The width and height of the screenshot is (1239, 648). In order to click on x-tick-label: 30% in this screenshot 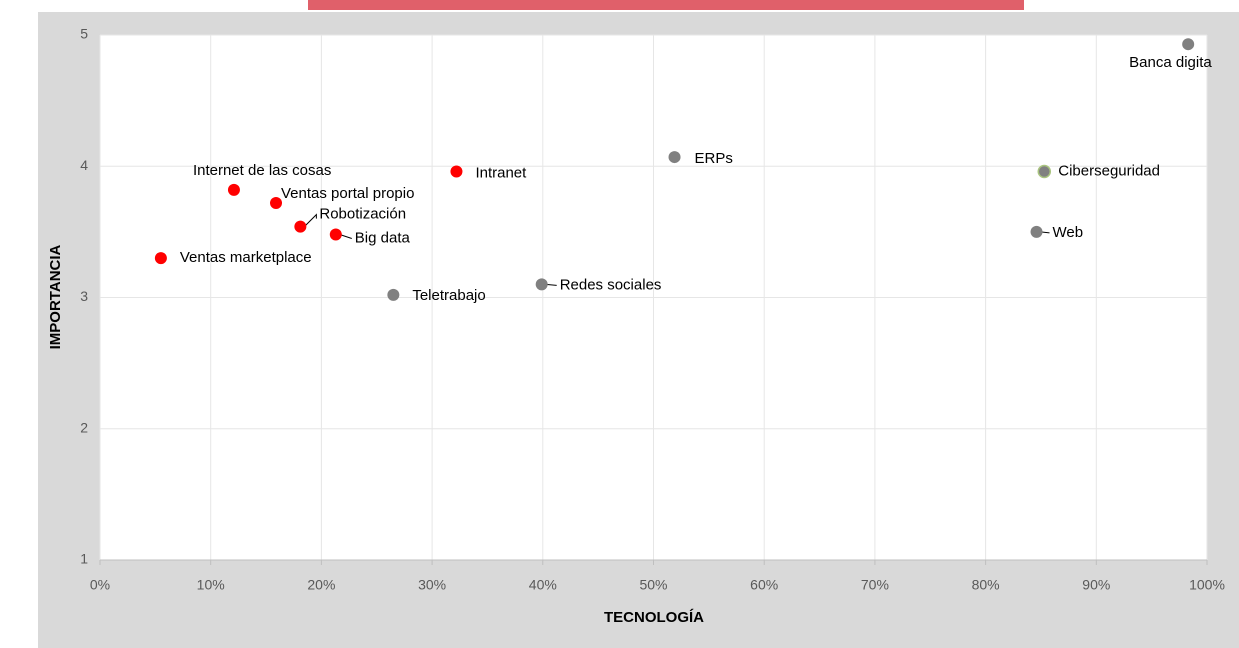, I will do `click(432, 585)`.